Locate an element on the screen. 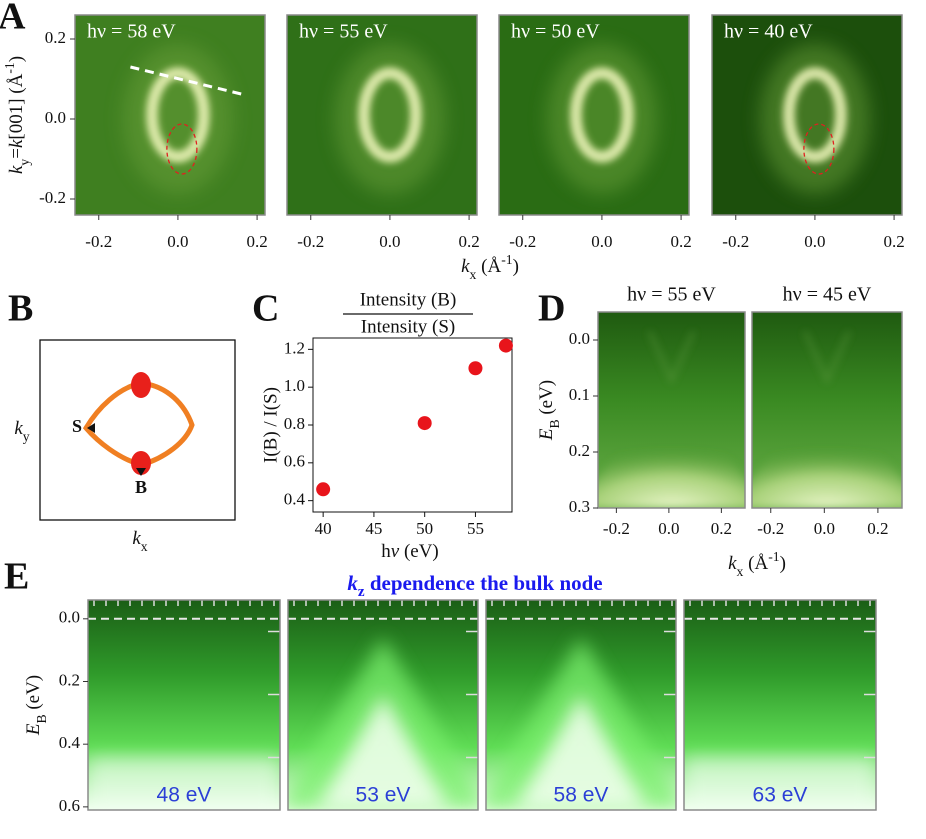  point-label: S is located at coordinates (77, 426).